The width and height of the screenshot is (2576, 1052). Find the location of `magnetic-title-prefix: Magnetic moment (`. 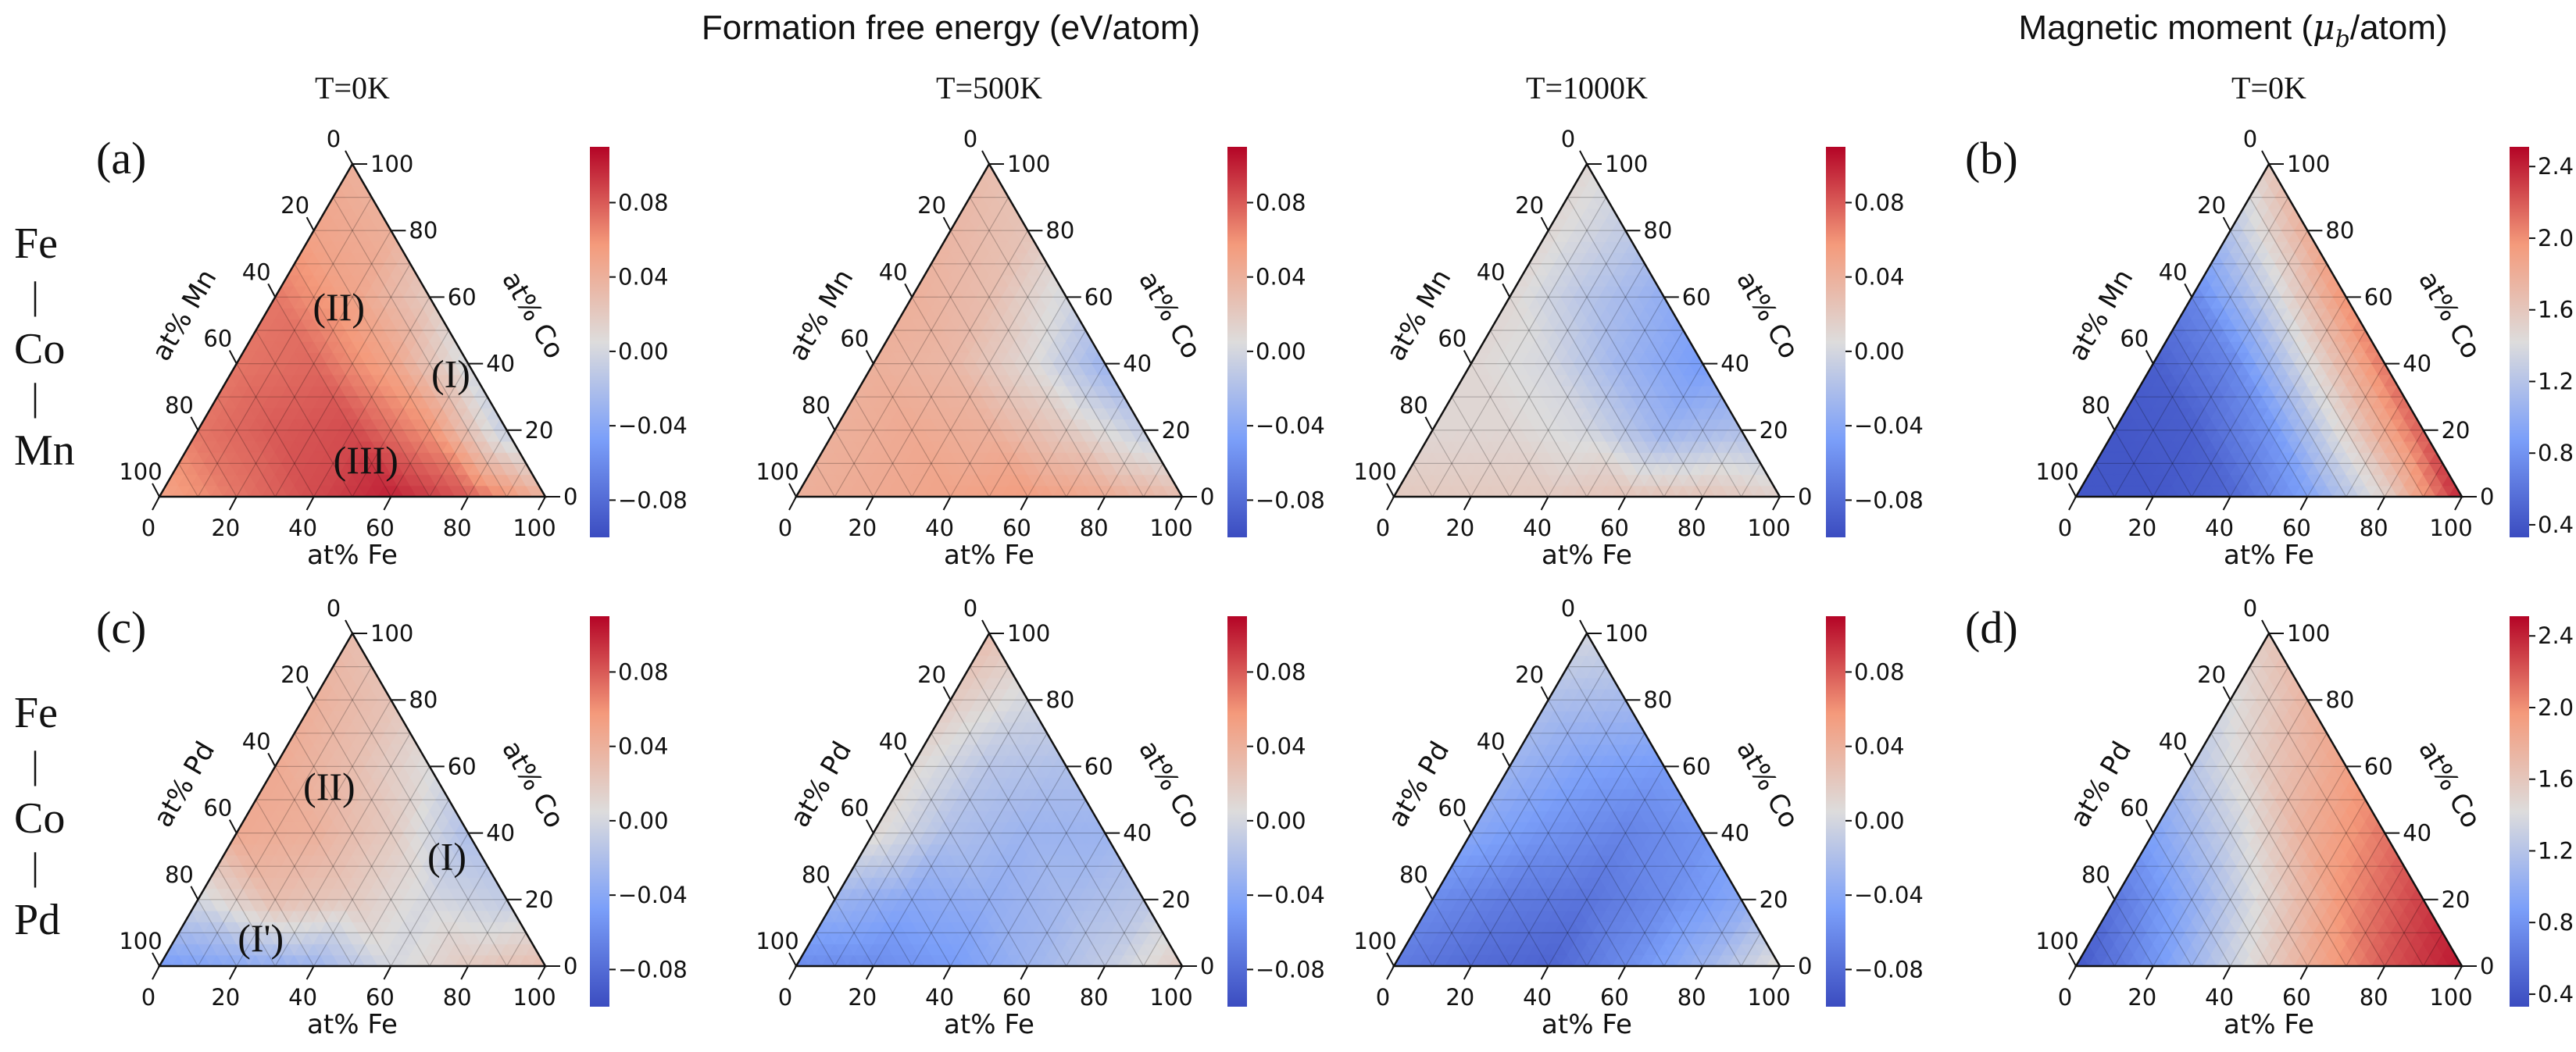

magnetic-title-prefix: Magnetic moment ( is located at coordinates (2165, 28).